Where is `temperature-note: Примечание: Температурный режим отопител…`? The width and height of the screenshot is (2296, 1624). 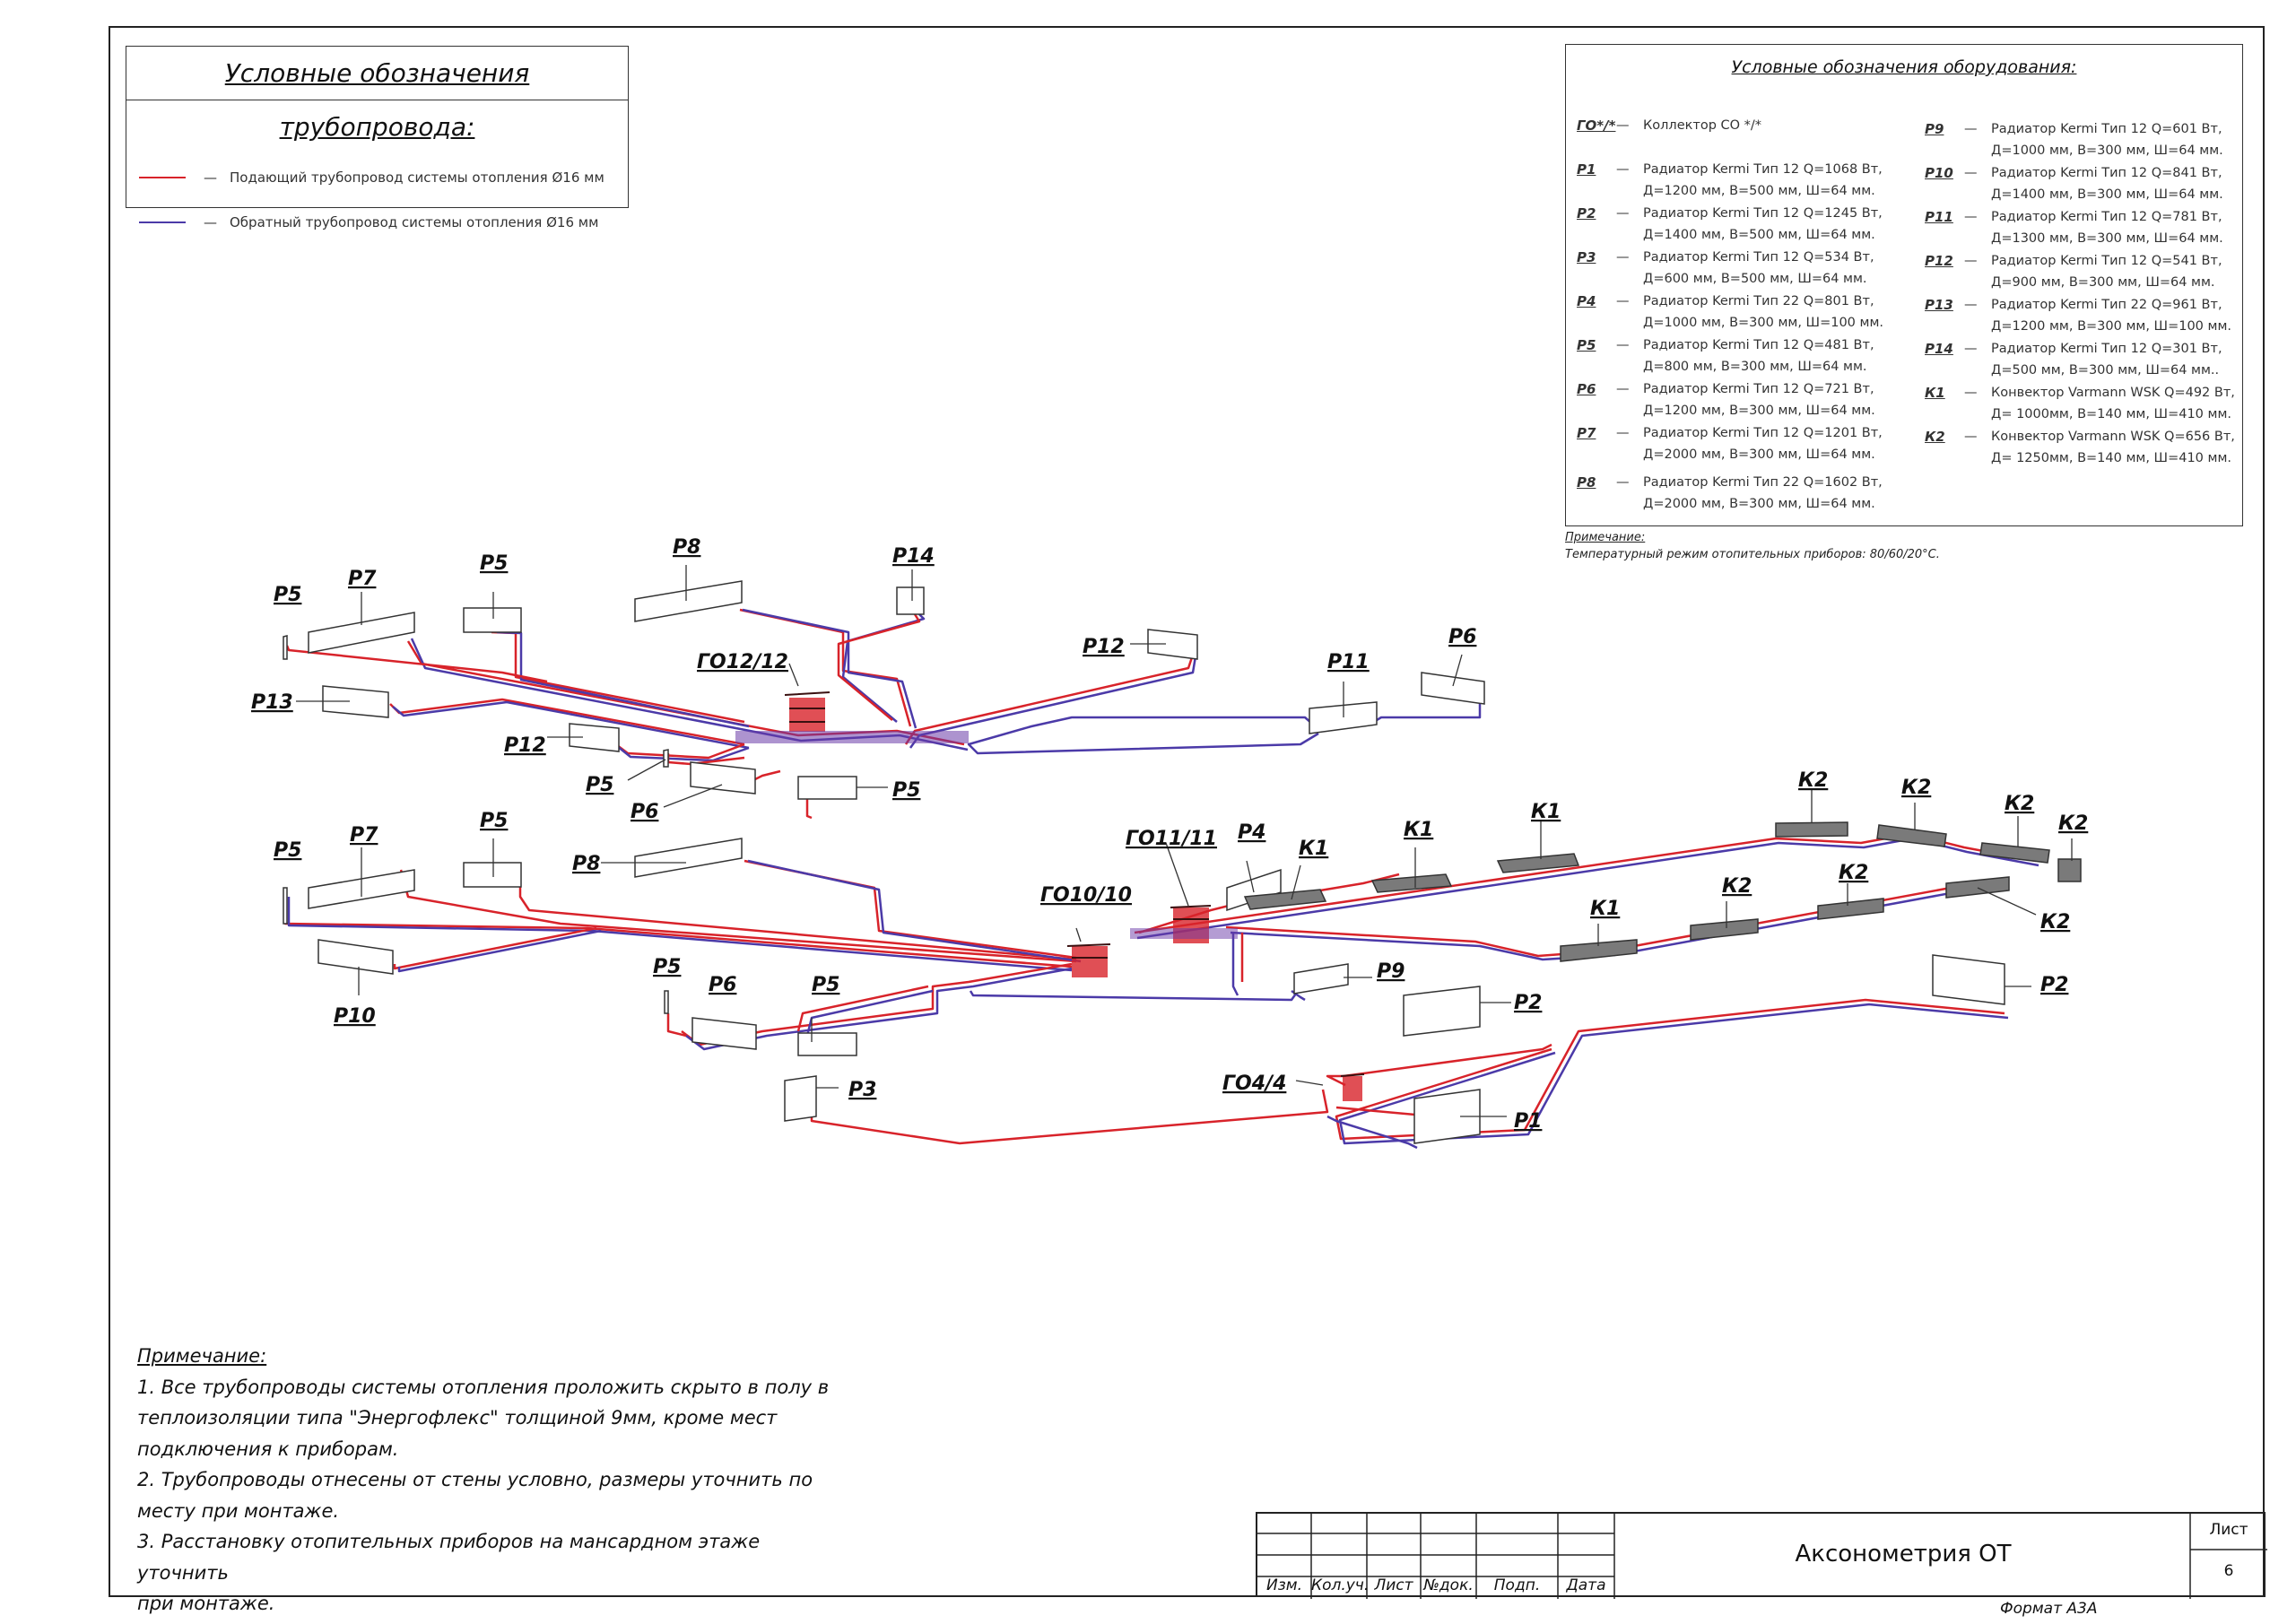
temperature-note: Примечание: Температурный режим отопител… is located at coordinates (1752, 546).